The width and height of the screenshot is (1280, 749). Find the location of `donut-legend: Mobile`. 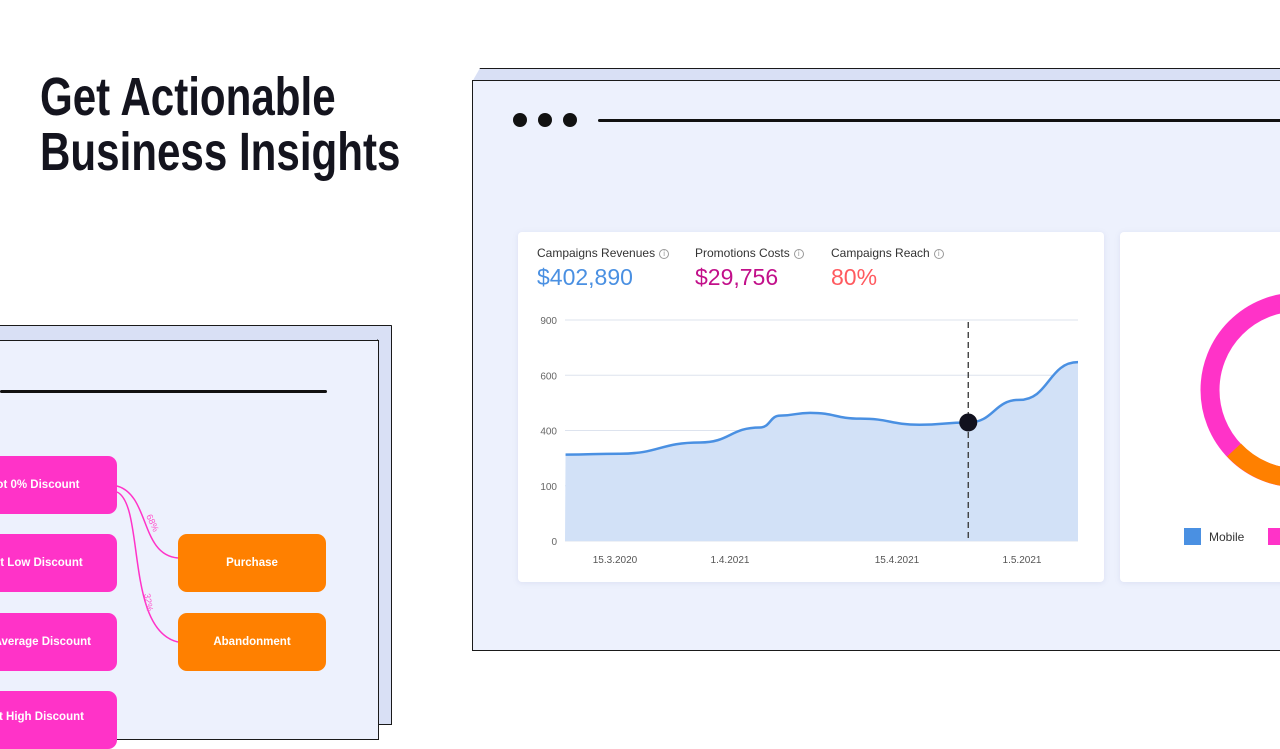

donut-legend: Mobile is located at coordinates (1232, 536).